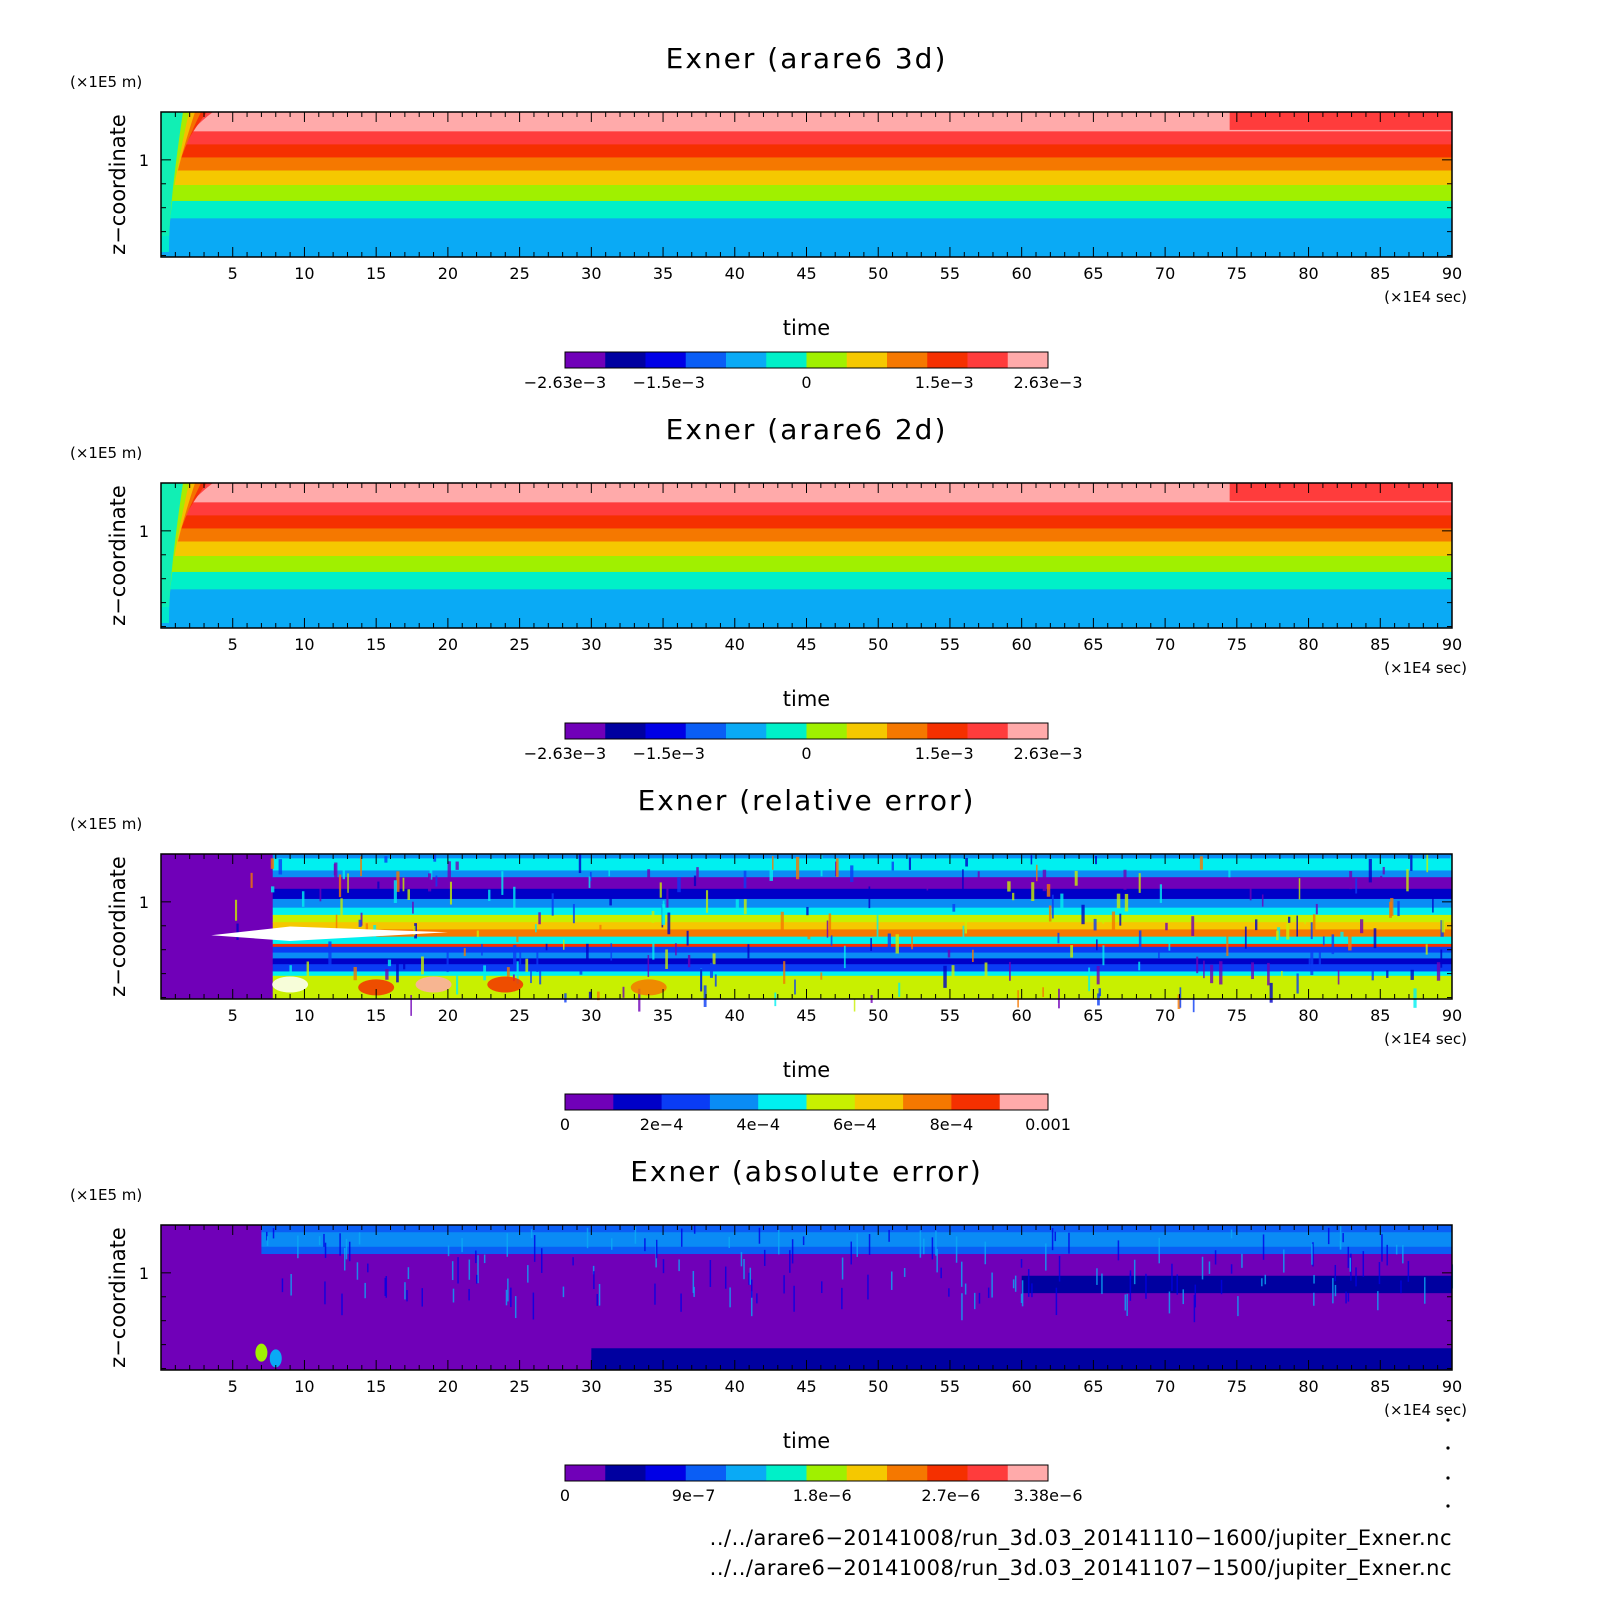  I want to click on colorbar-tick-label: 0.001, so click(1048, 1124).